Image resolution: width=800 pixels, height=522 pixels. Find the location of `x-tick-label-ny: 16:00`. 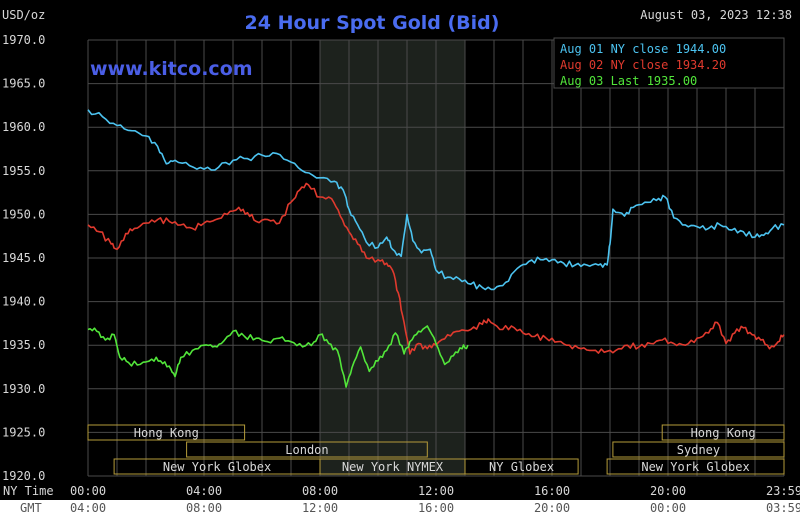

x-tick-label-ny: 16:00 is located at coordinates (552, 491).